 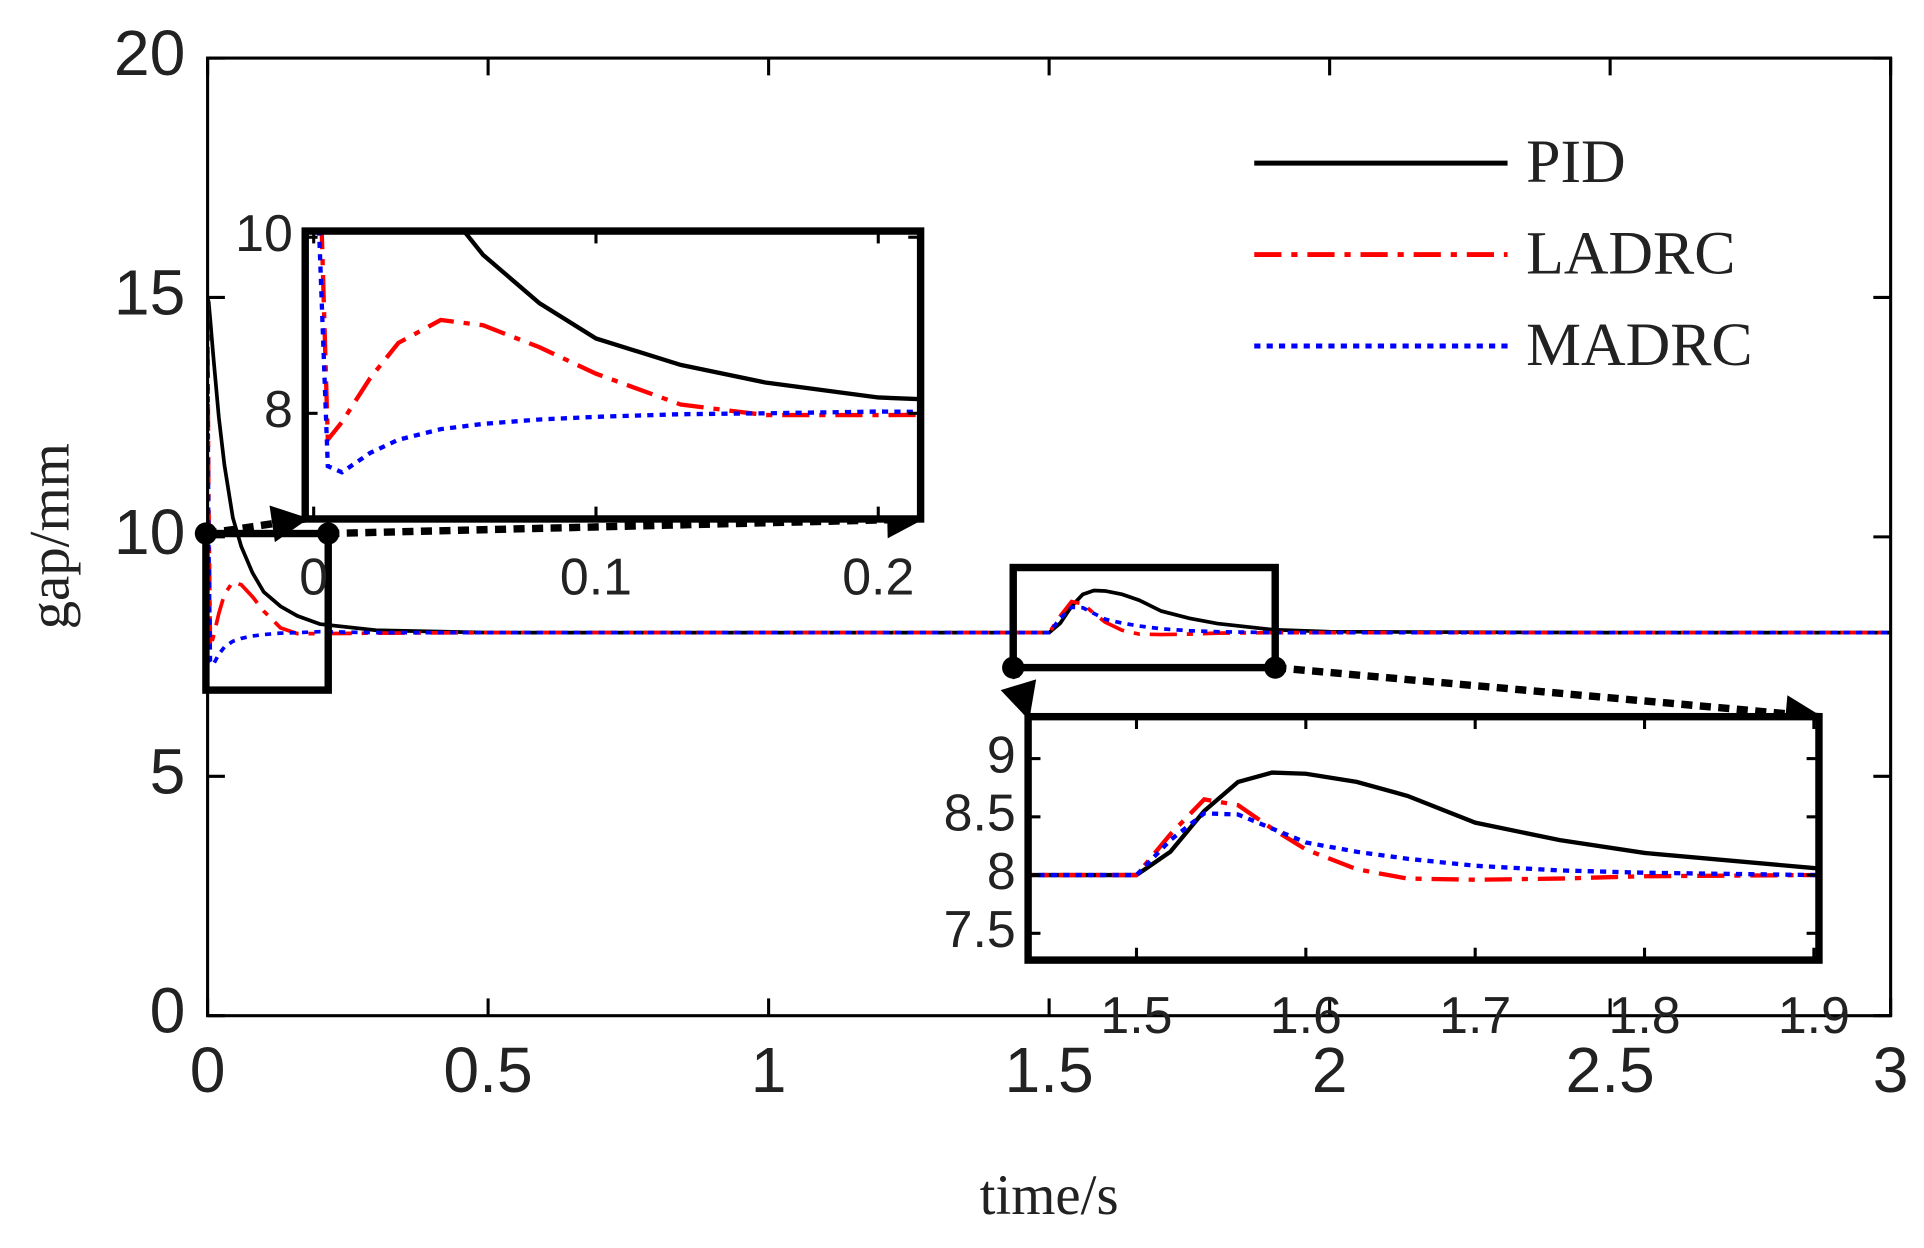 I want to click on y-tick-label: 7.5, so click(x=980, y=929).